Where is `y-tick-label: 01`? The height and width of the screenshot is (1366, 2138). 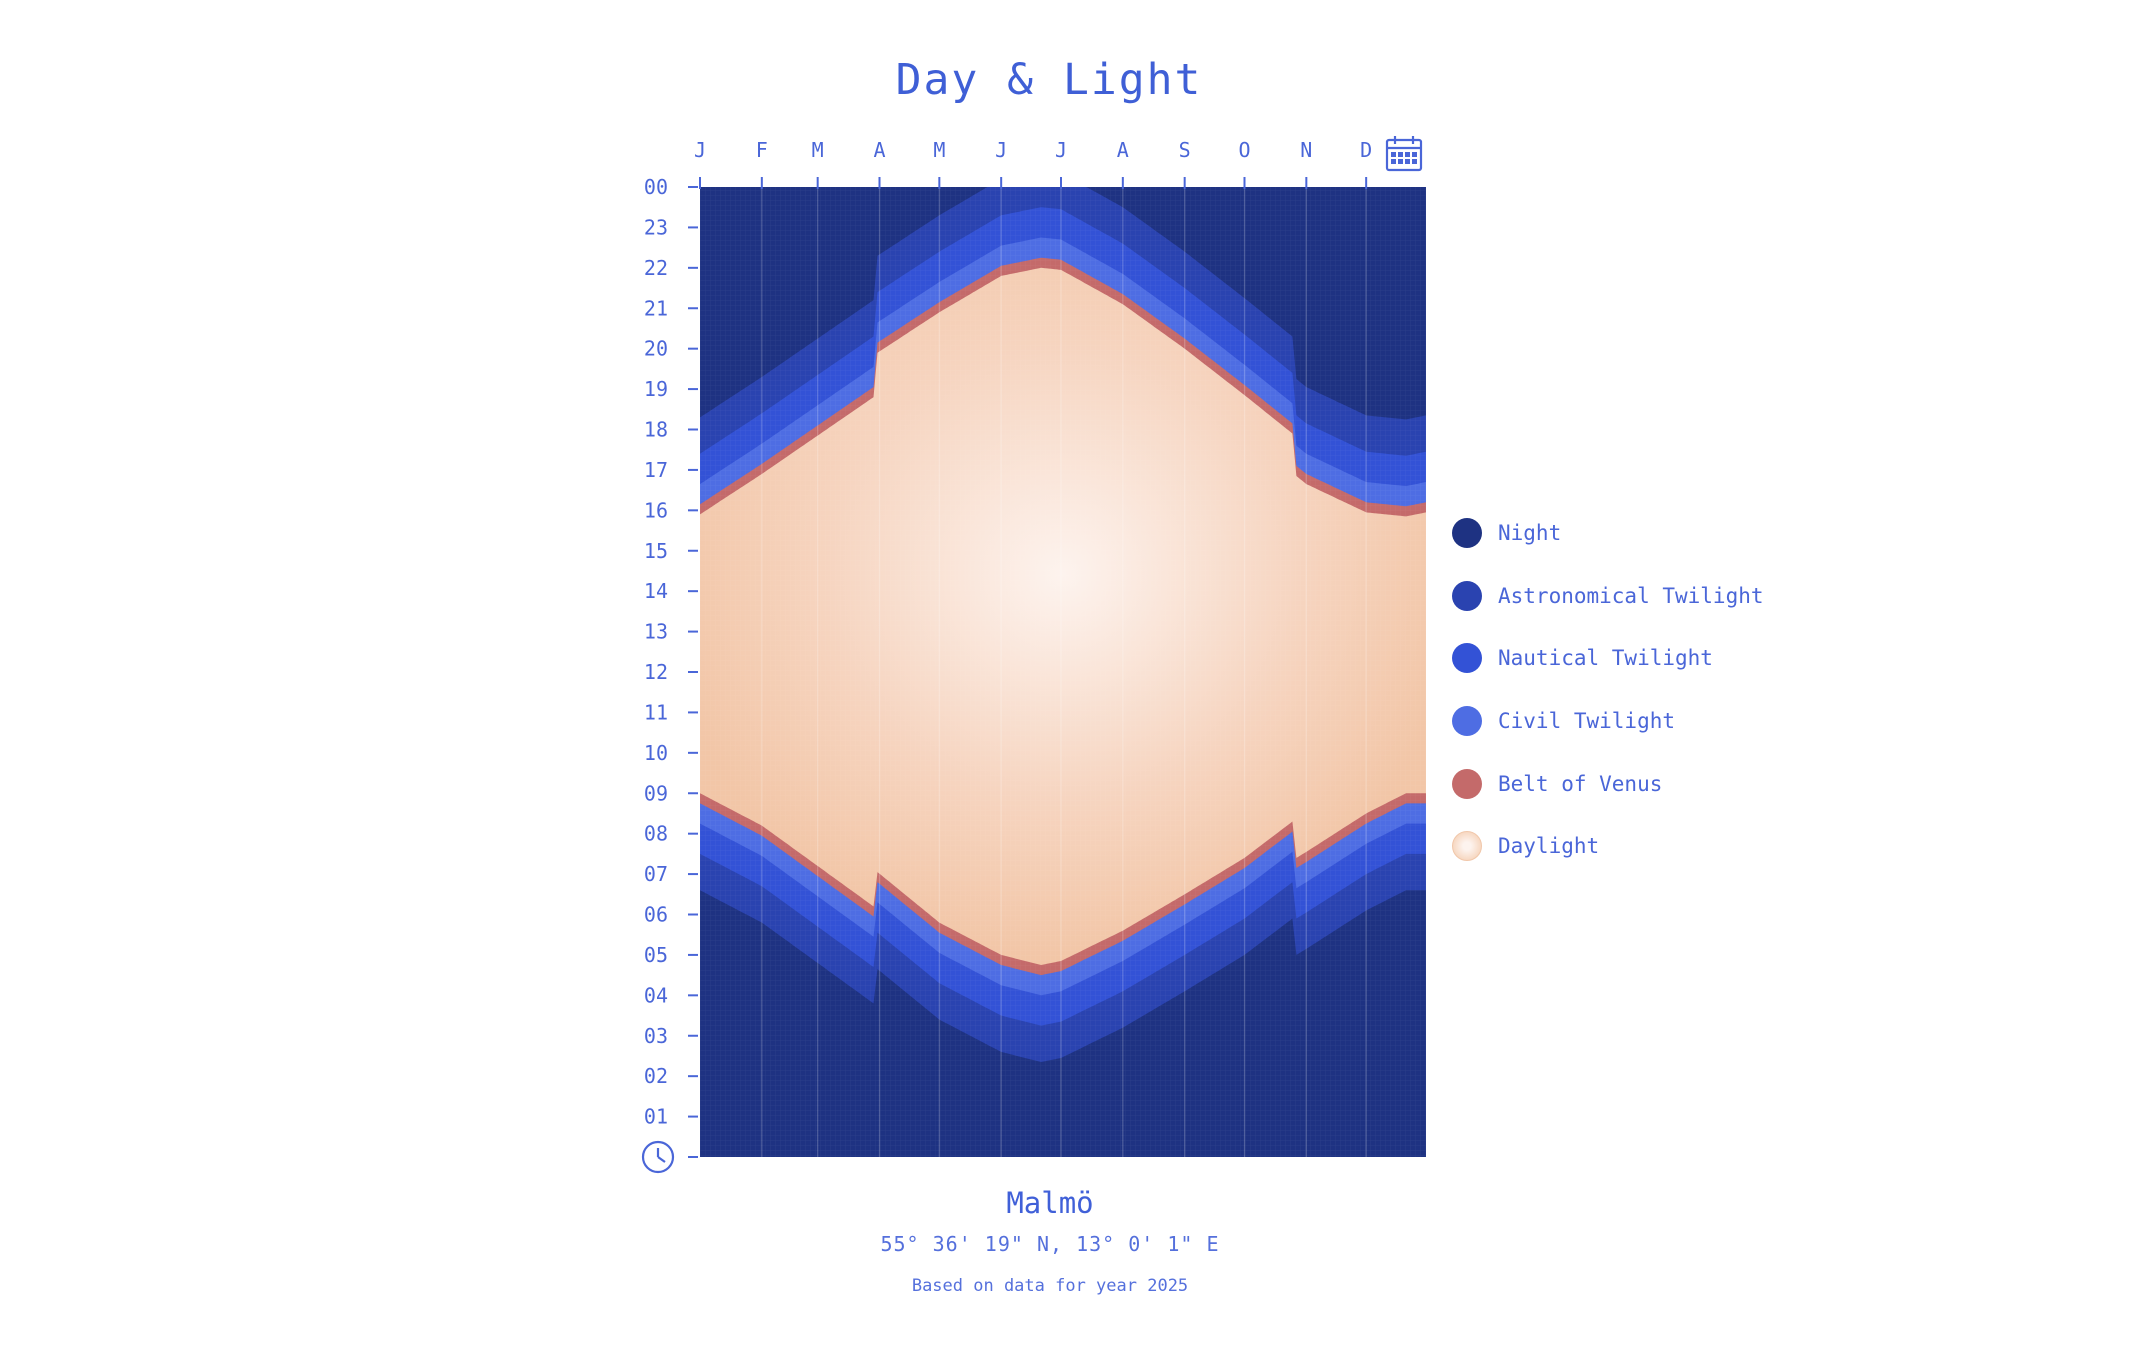
y-tick-label: 01 is located at coordinates (656, 1117).